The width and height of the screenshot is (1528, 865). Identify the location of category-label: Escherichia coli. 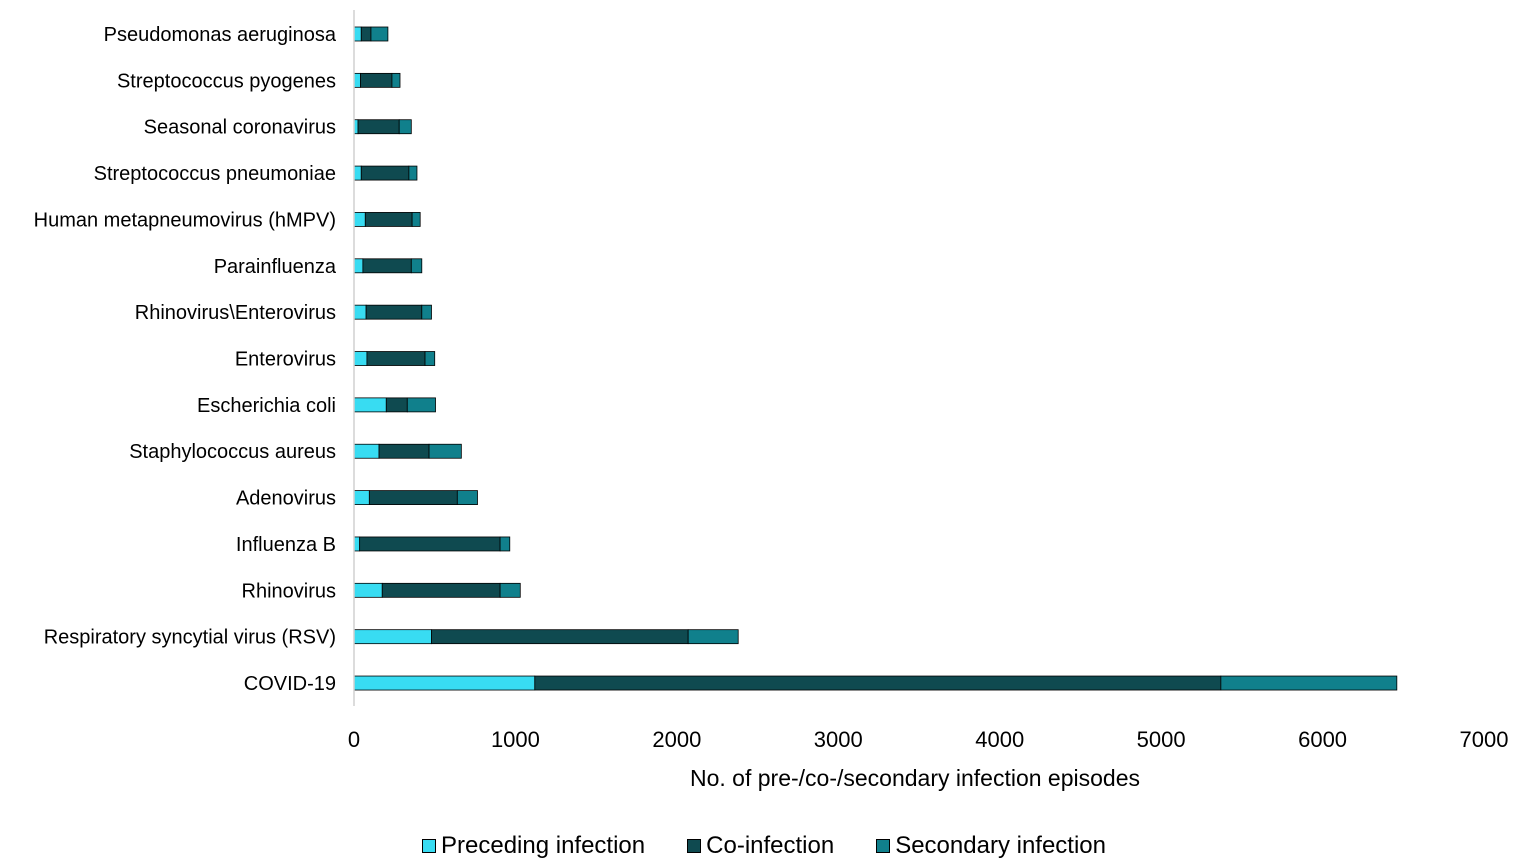
(266, 406).